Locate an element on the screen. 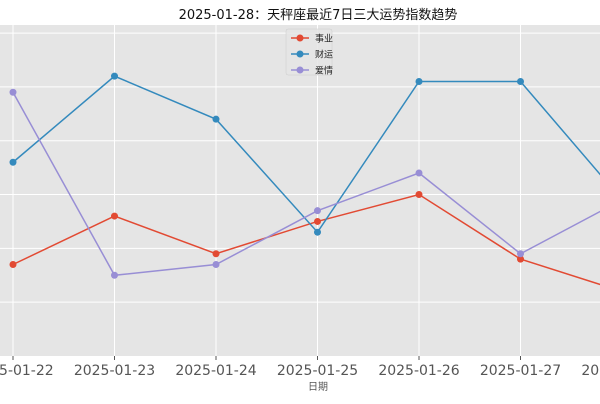 Image resolution: width=600 pixels, height=404 pixels. x-tick-label: 2025-01-28 is located at coordinates (590, 371).